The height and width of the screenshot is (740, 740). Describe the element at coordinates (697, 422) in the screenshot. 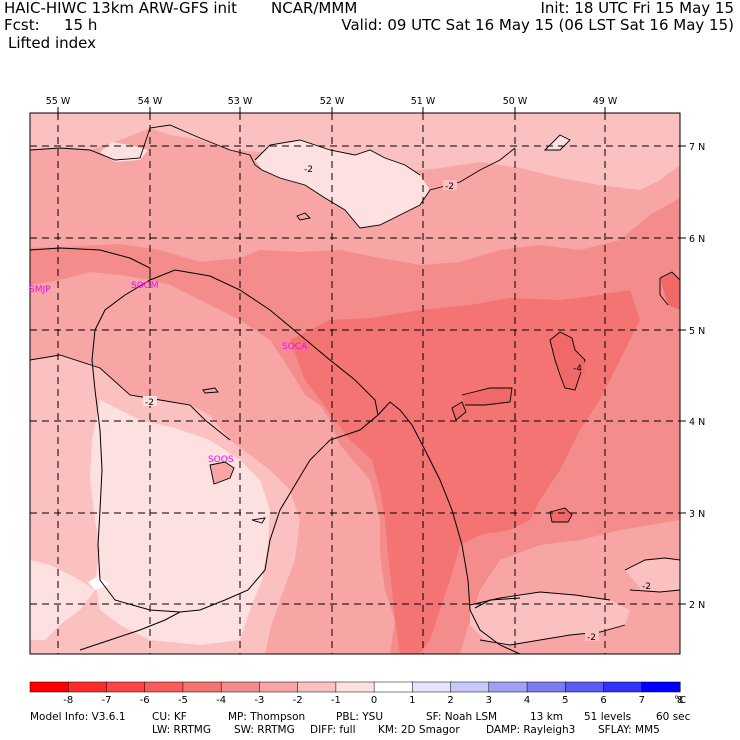

I see `lat-label-4n: 4 N` at that location.